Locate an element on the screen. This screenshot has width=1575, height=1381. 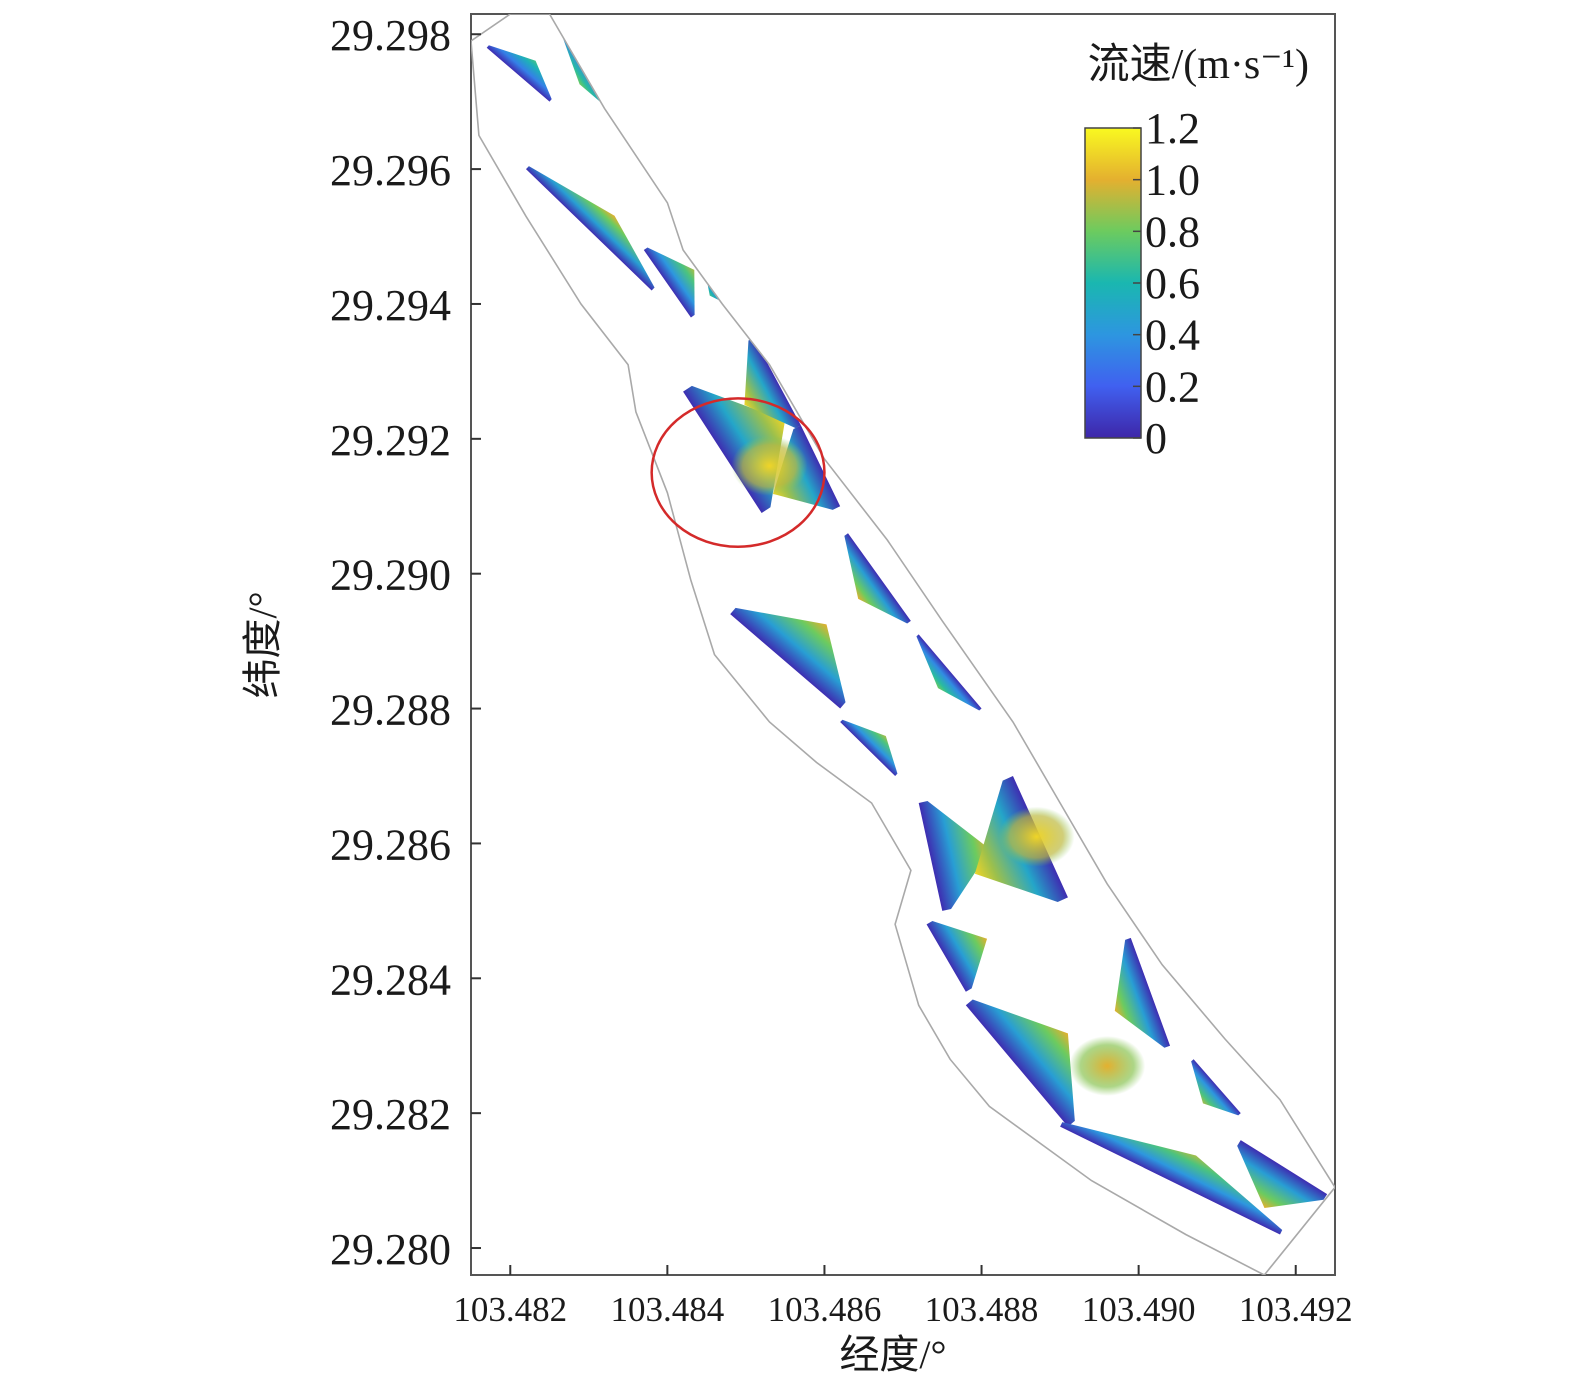
colorbar-tick-label: 0.8 is located at coordinates (1172, 231).